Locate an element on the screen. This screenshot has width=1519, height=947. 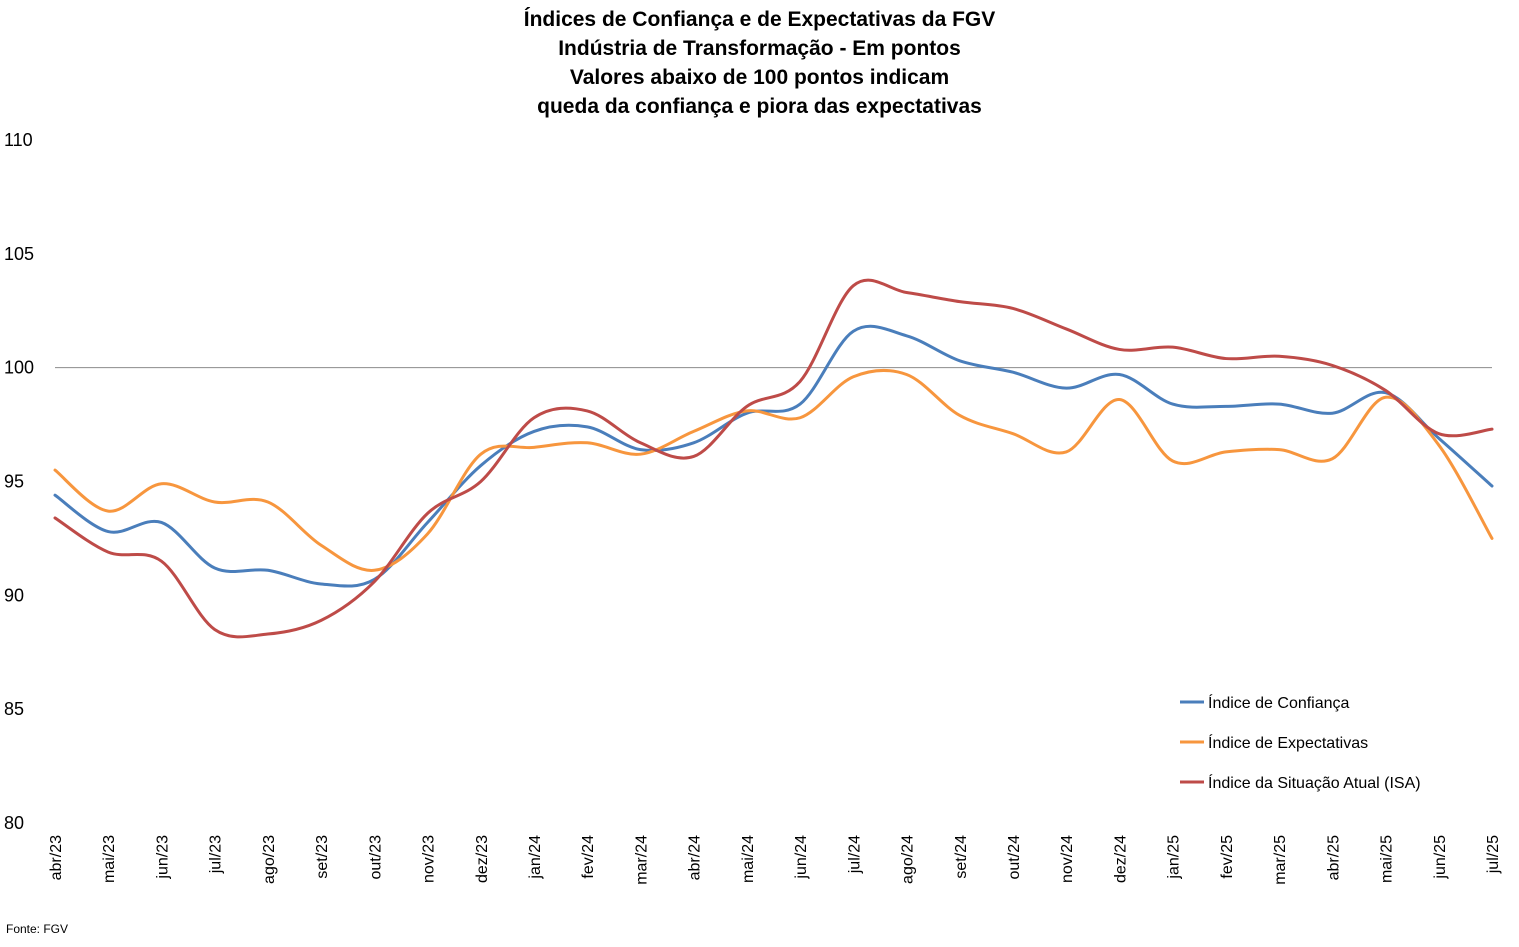
y-tick-label: 85 is located at coordinates (14, 709).